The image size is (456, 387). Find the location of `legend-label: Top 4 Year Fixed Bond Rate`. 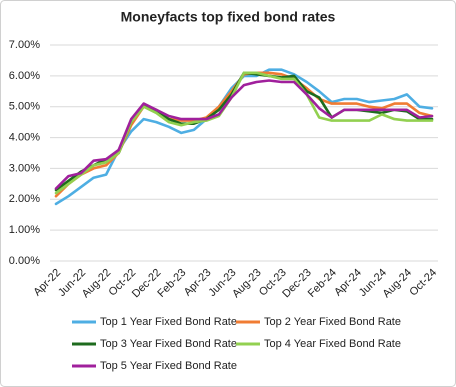

legend-label: Top 4 Year Fixed Bond Rate is located at coordinates (332, 344).